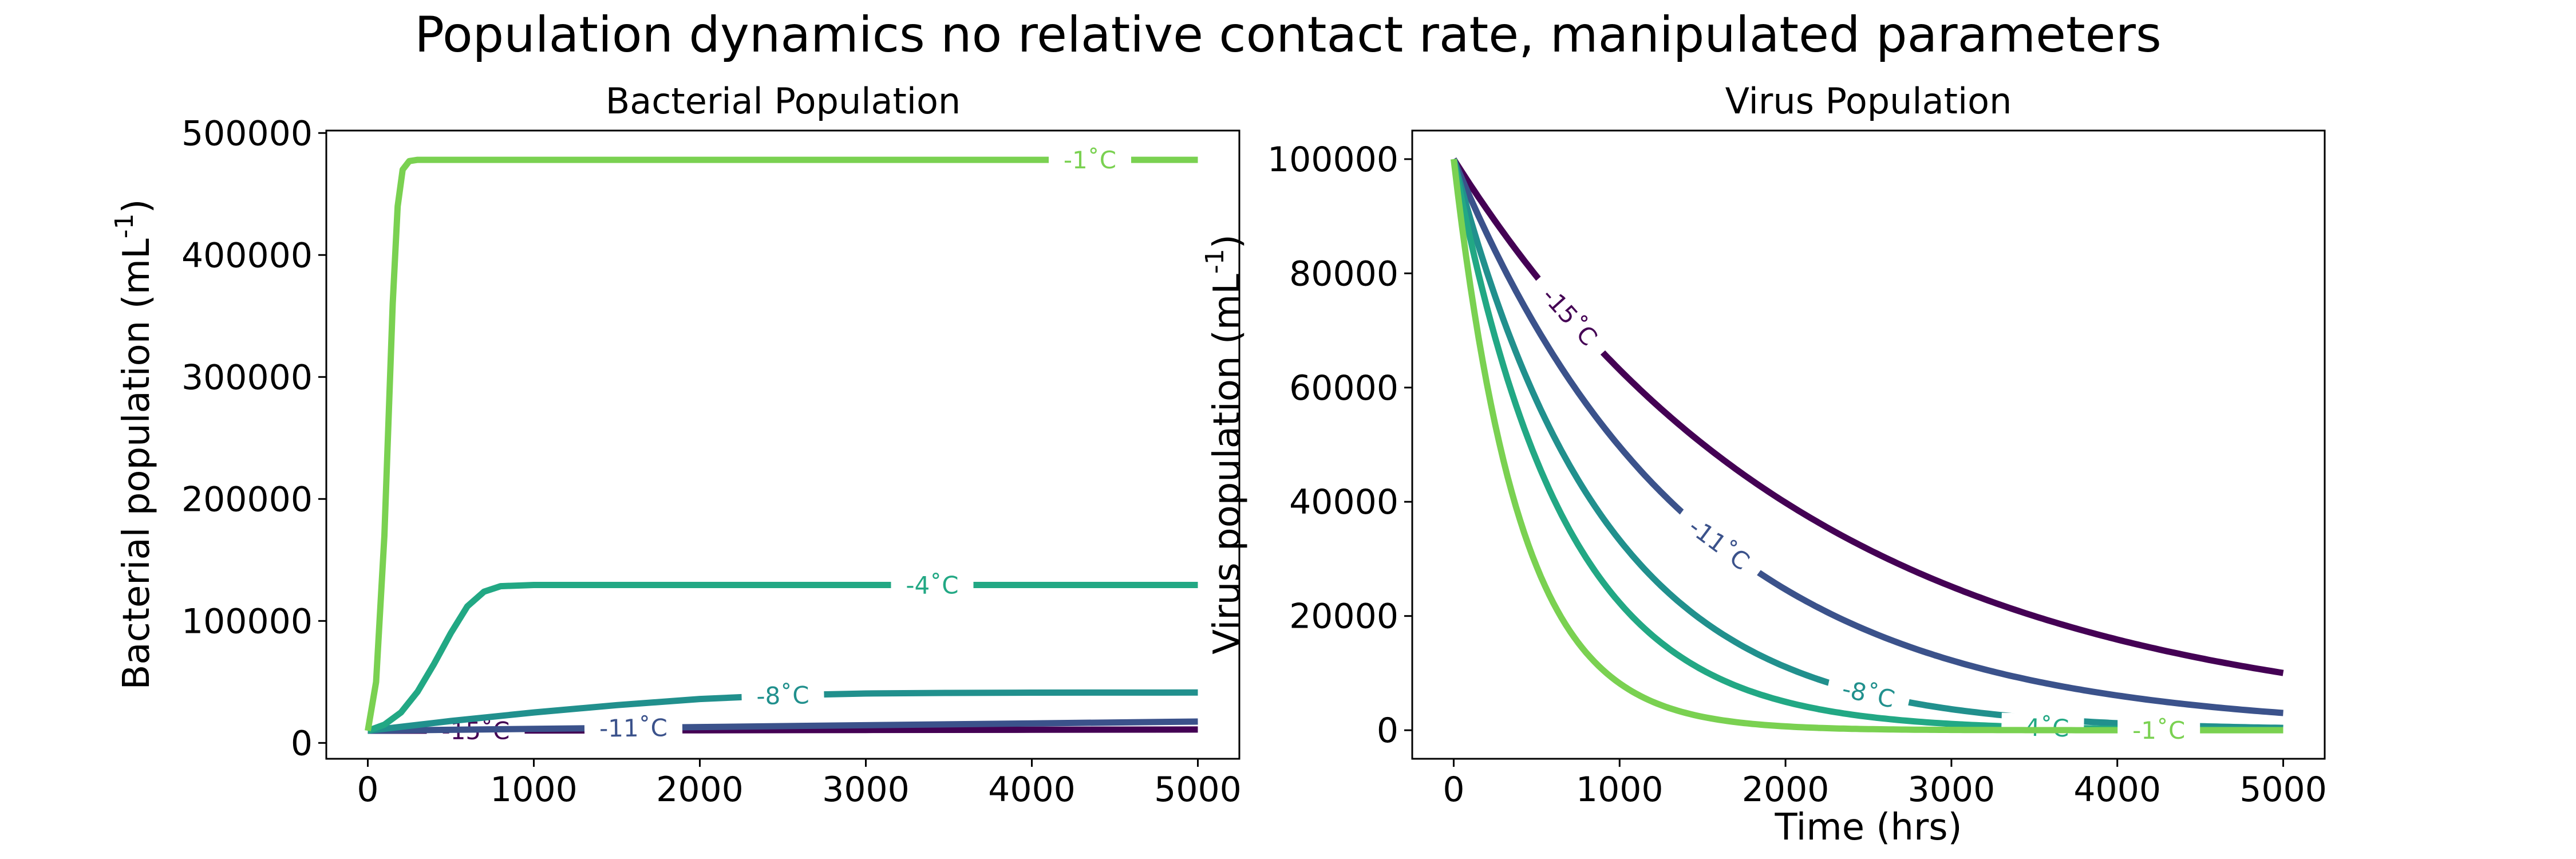 The width and height of the screenshot is (2576, 859). What do you see at coordinates (247, 255) in the screenshot?
I see `bacterial-y-tick-label: 400000` at bounding box center [247, 255].